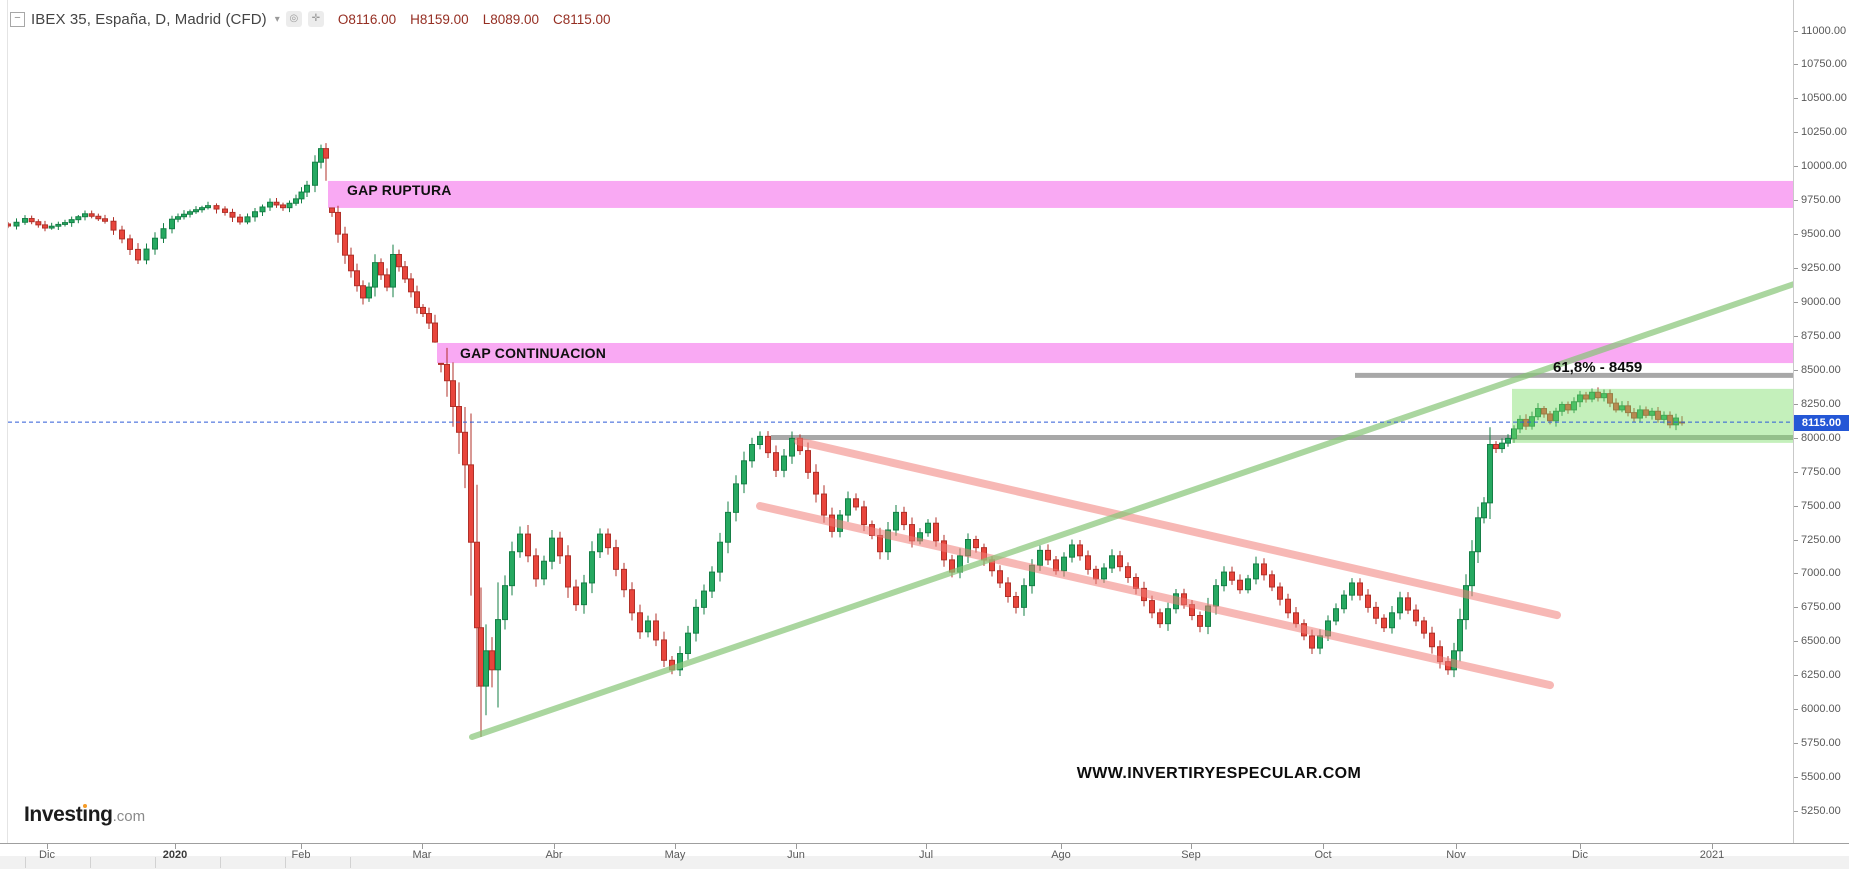  I want to click on price-axis-label: 8000.00, so click(1821, 437).